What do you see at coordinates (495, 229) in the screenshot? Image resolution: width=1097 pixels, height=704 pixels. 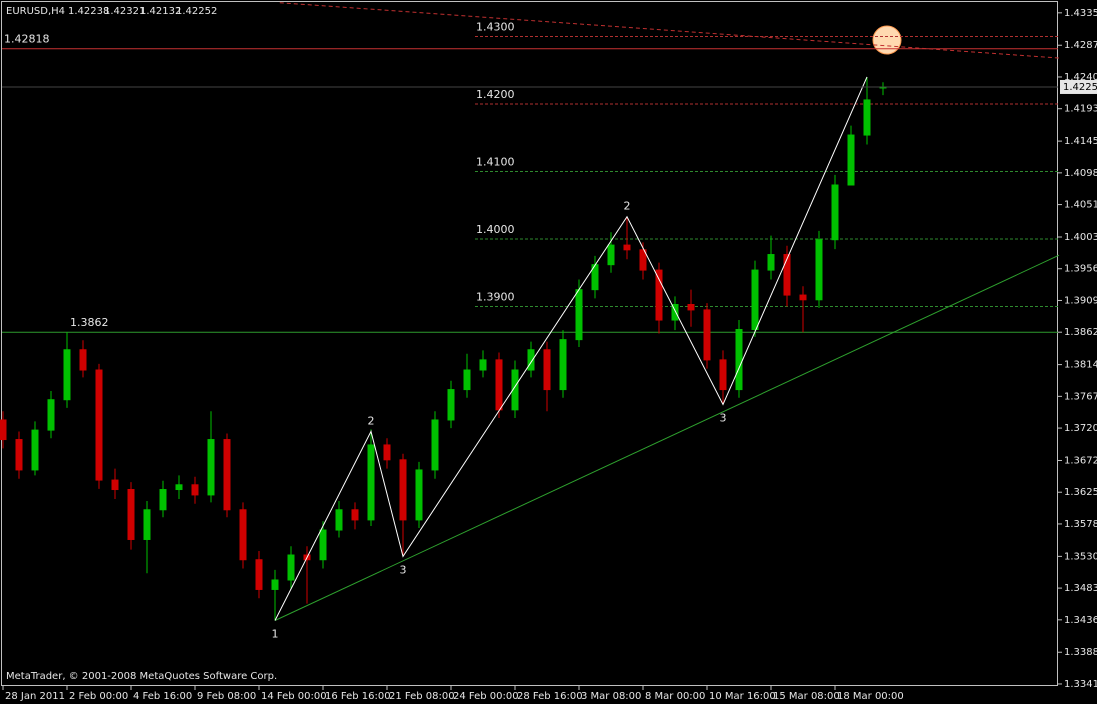 I see `fib-label: 1.4000` at bounding box center [495, 229].